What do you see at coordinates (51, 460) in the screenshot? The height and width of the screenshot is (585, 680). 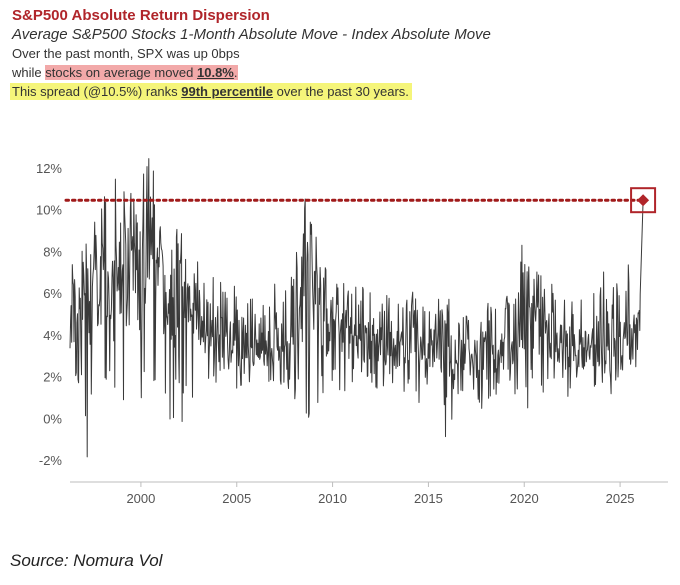 I see `y-tick-label: -2%` at bounding box center [51, 460].